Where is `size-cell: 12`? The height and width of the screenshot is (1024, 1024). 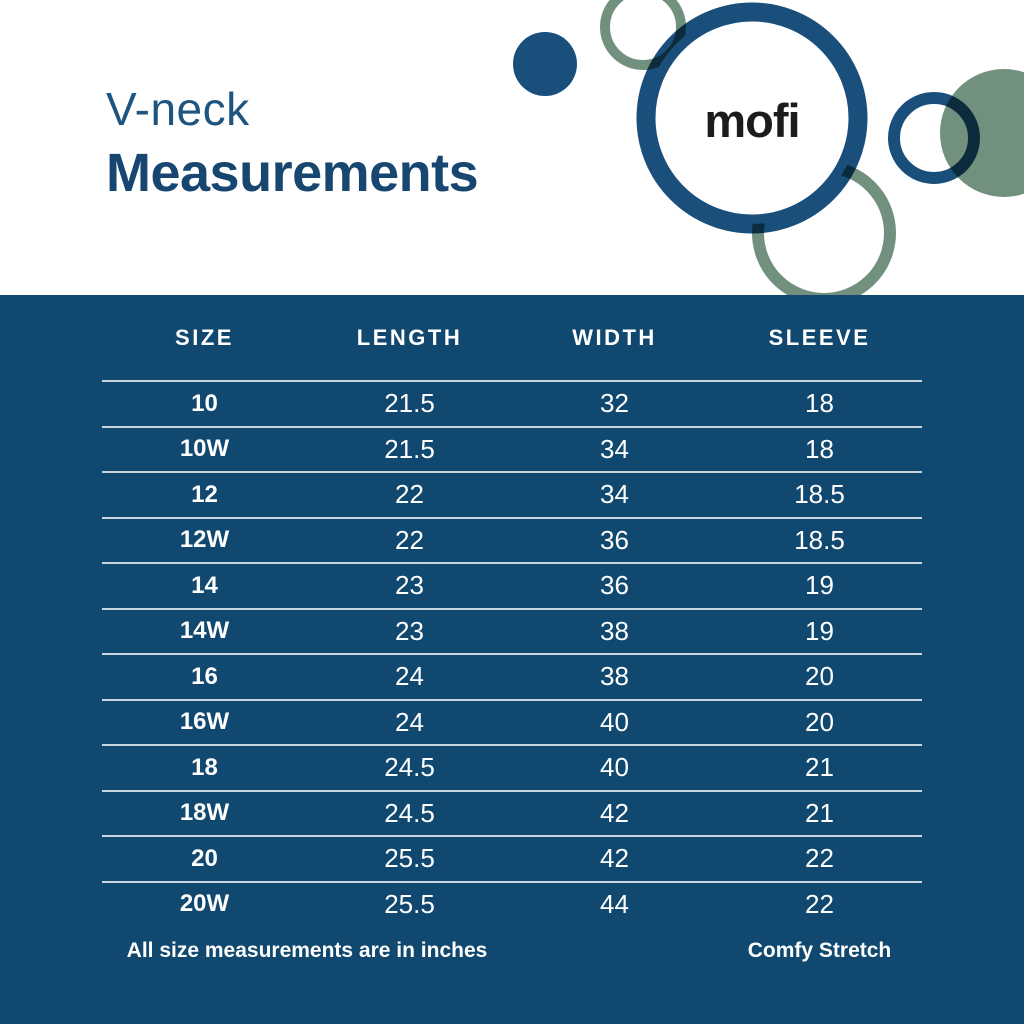
size-cell: 12 is located at coordinates (204, 494).